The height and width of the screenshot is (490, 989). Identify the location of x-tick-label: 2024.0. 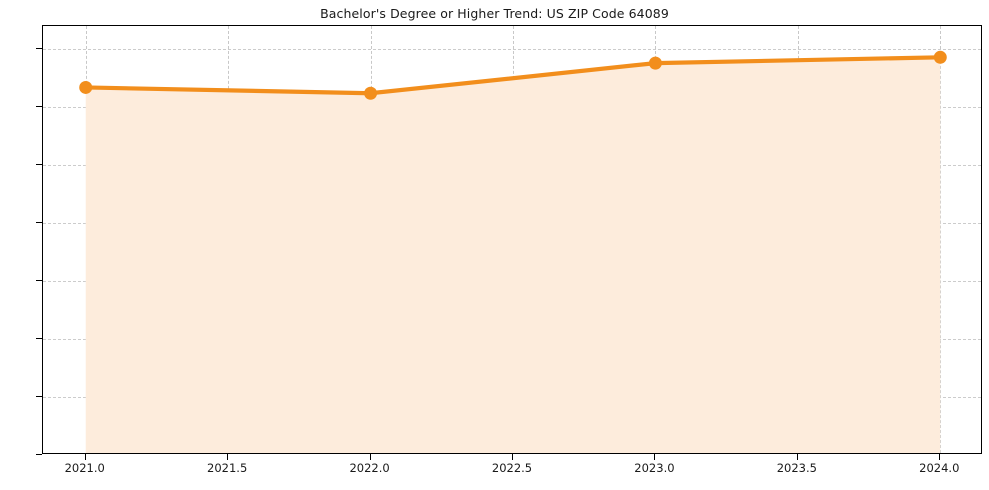
(939, 468).